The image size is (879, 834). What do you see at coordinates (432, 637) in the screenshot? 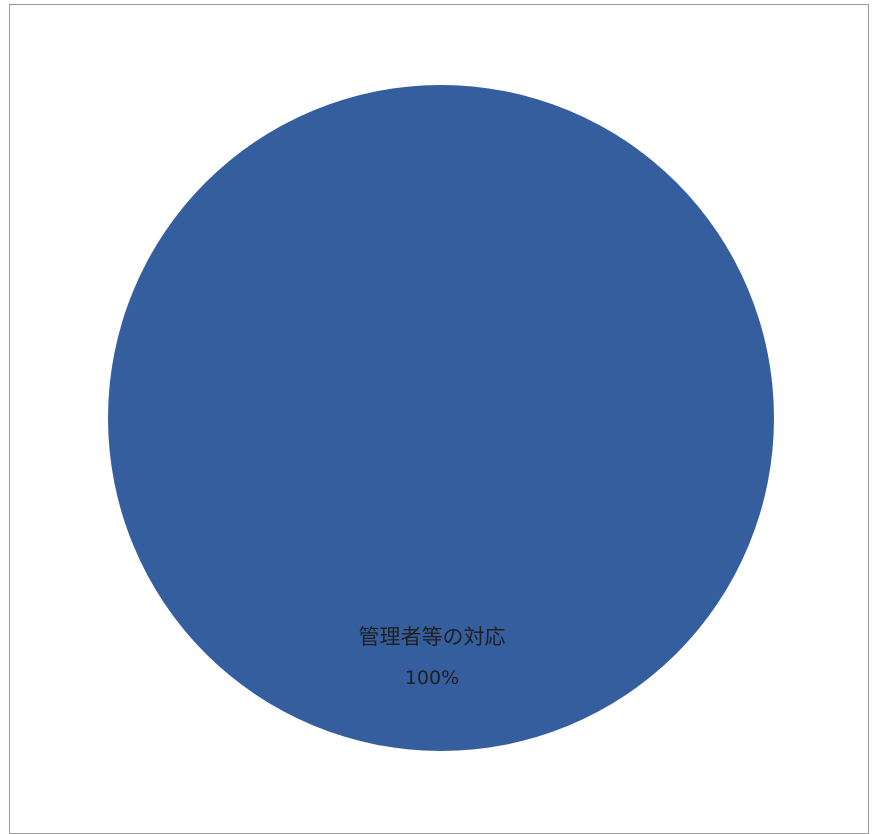
I see `slice-label-name: 管理者等の対応` at bounding box center [432, 637].